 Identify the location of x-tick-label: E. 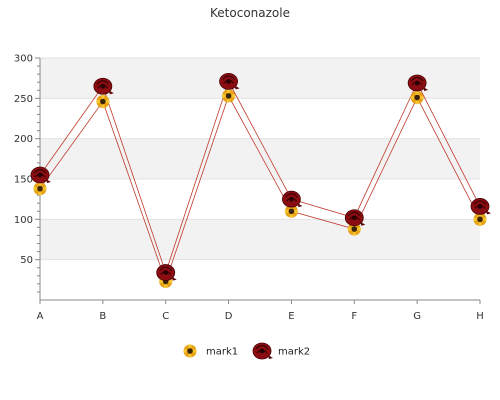
(291, 316).